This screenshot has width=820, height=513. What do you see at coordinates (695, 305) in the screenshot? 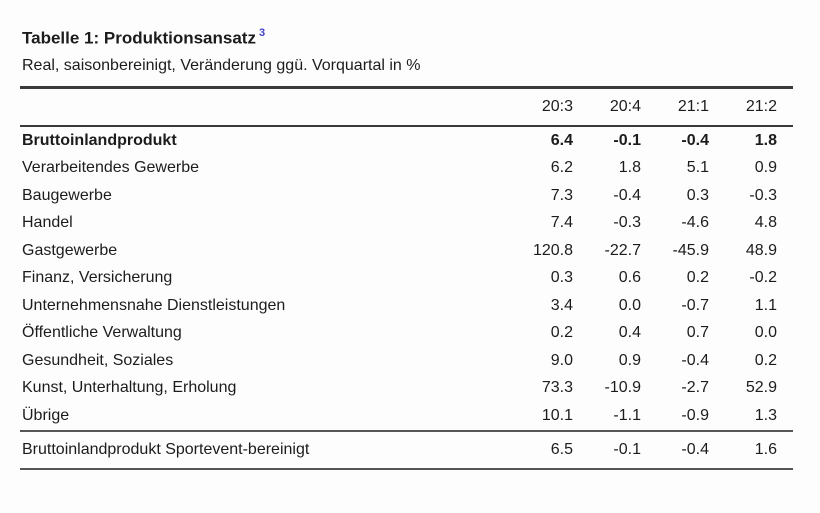
I see `cell-value: -0.7` at bounding box center [695, 305].